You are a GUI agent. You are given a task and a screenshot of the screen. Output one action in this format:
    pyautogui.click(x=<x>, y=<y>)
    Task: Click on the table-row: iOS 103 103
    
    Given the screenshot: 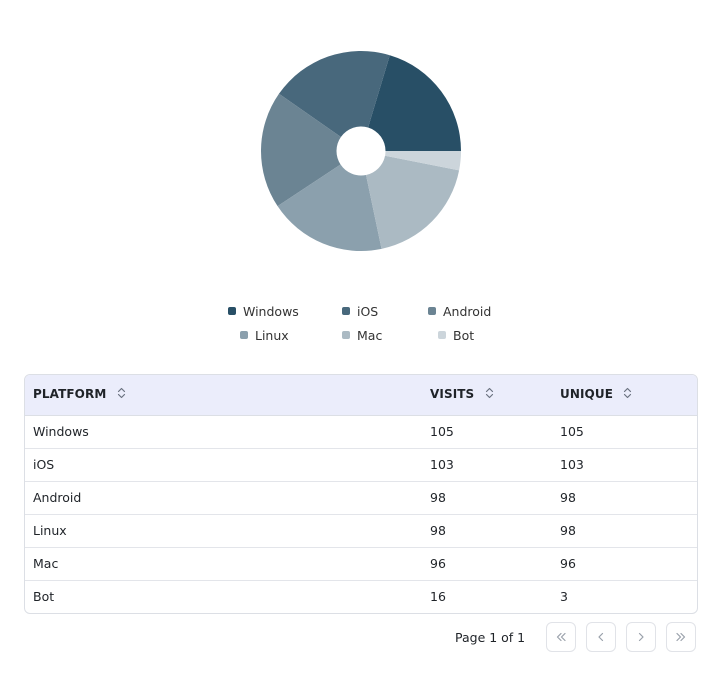 What is the action you would take?
    pyautogui.click(x=361, y=465)
    